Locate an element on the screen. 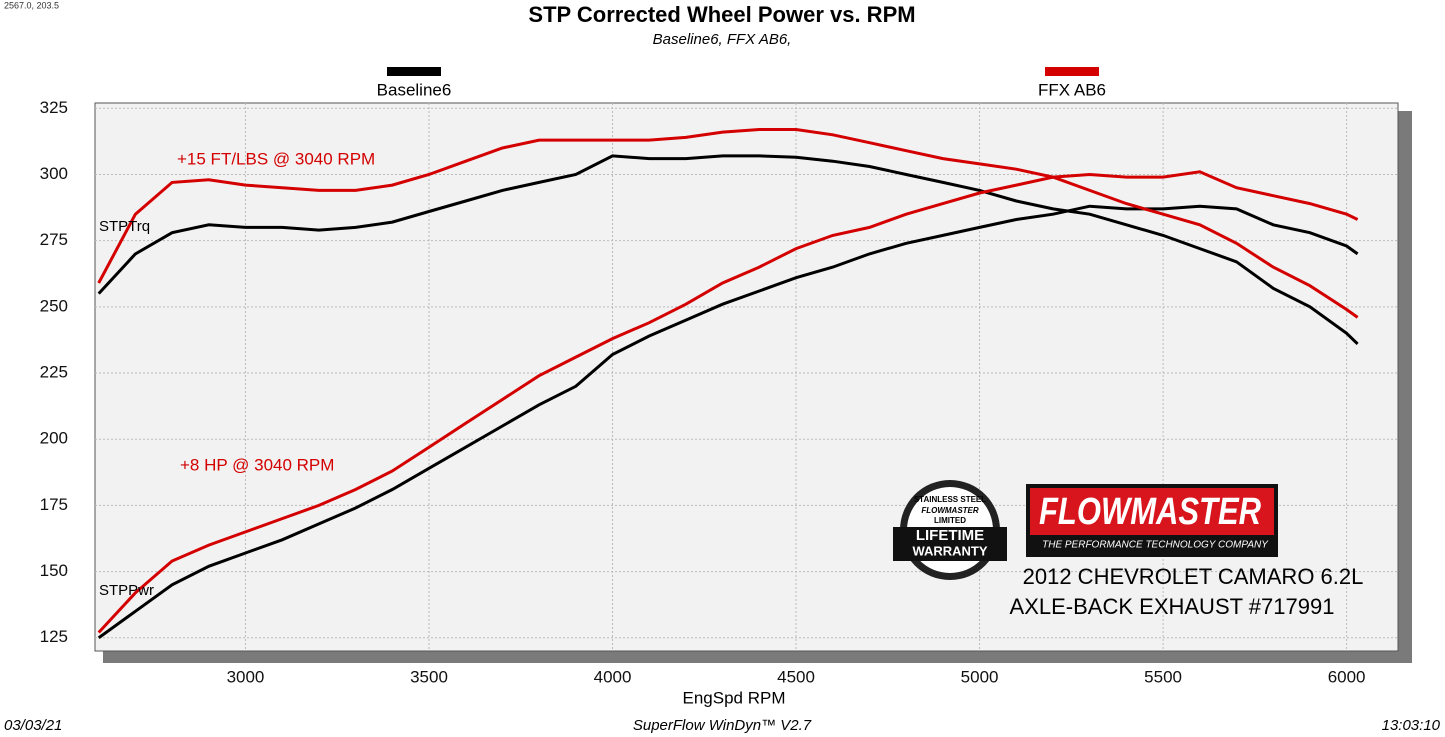 This screenshot has width=1445, height=737. badge-top: STAINLESS STEEL is located at coordinates (950, 499).